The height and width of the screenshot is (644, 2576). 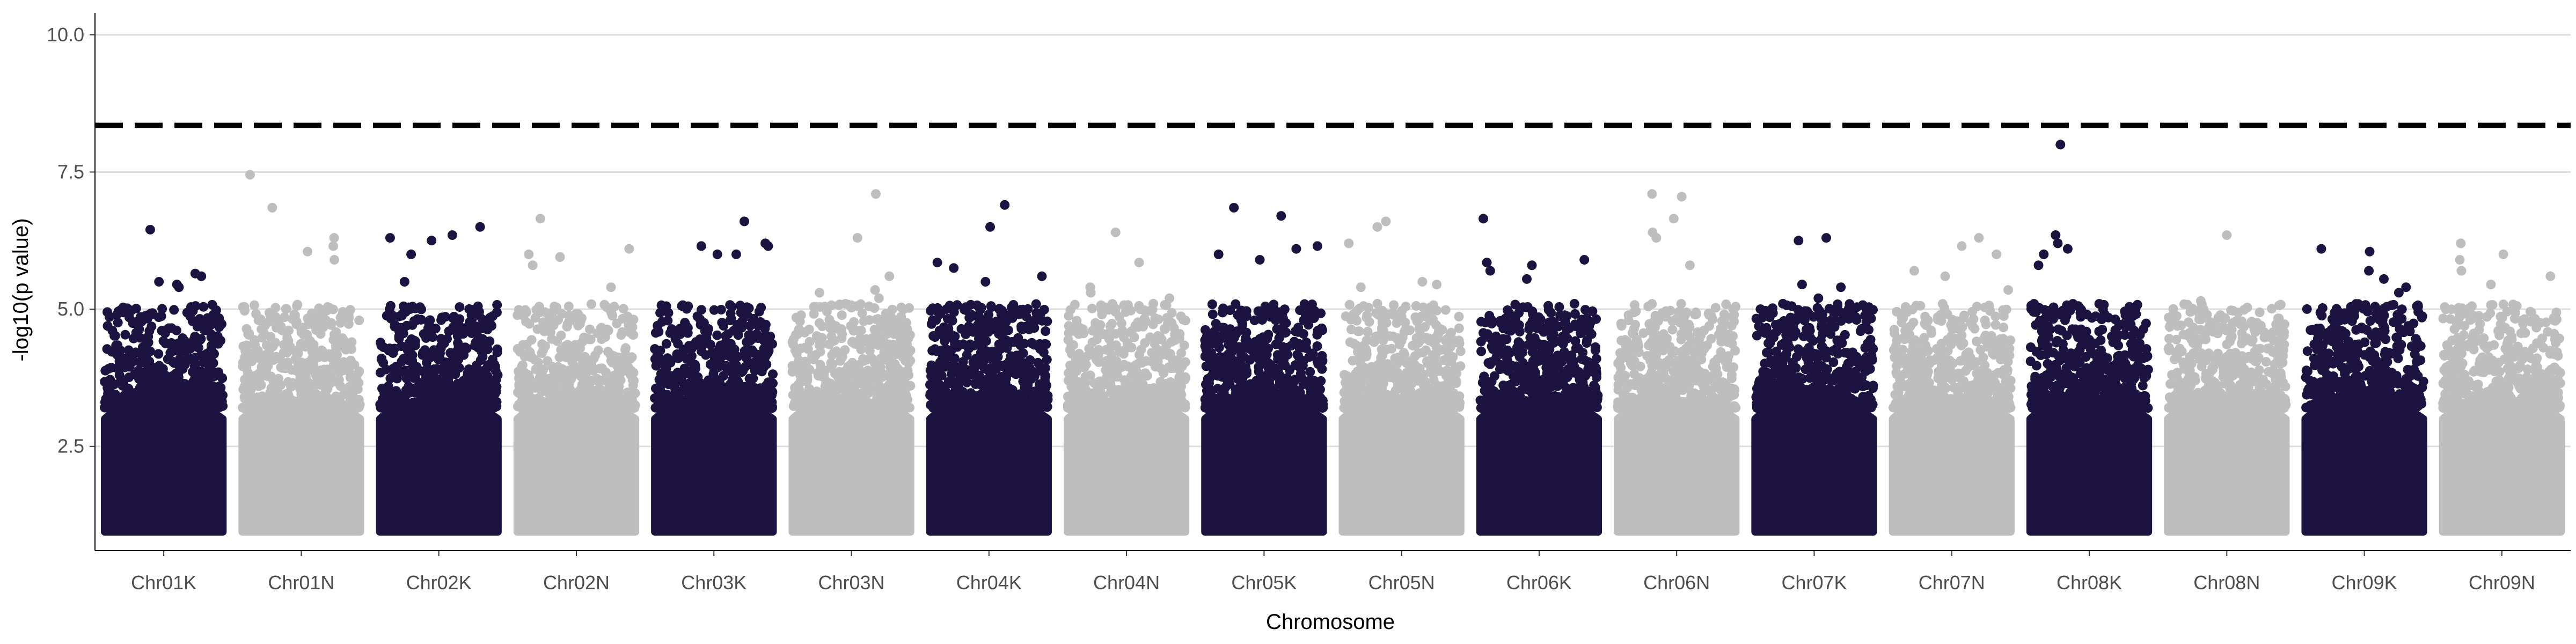 What do you see at coordinates (301, 466) in the screenshot?
I see `marker-cloud-Chr01N` at bounding box center [301, 466].